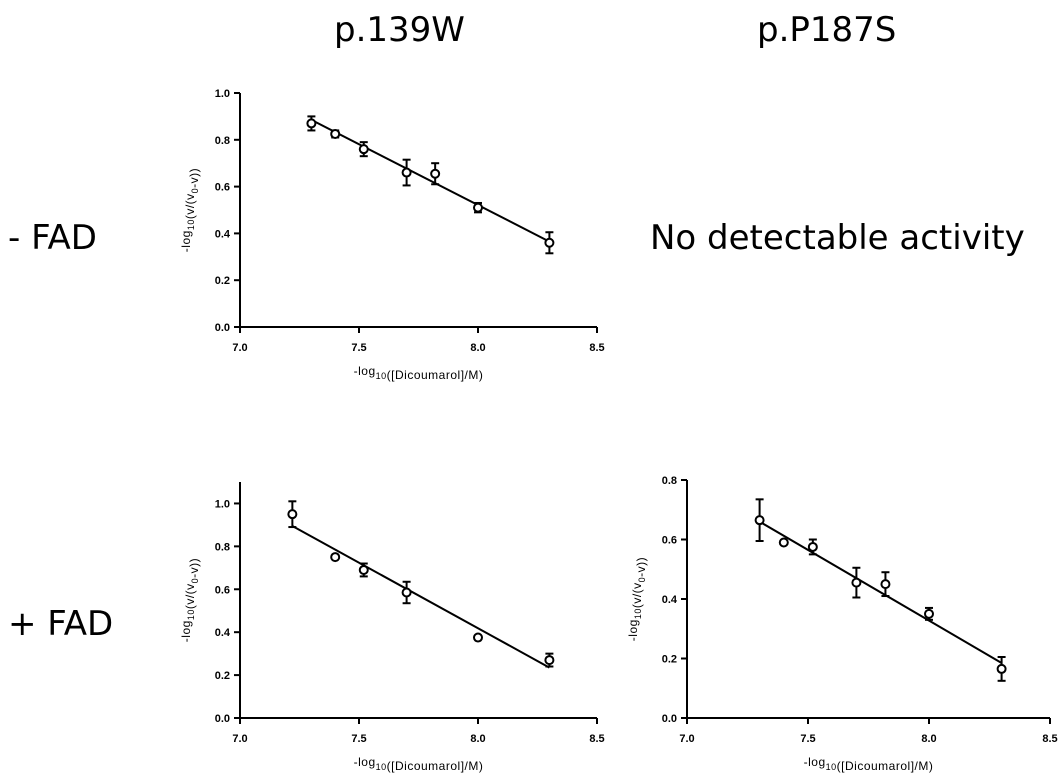 This screenshot has height=775, width=1062. Describe the element at coordinates (399, 30) in the screenshot. I see `column-title-p139w: p.139W` at that location.